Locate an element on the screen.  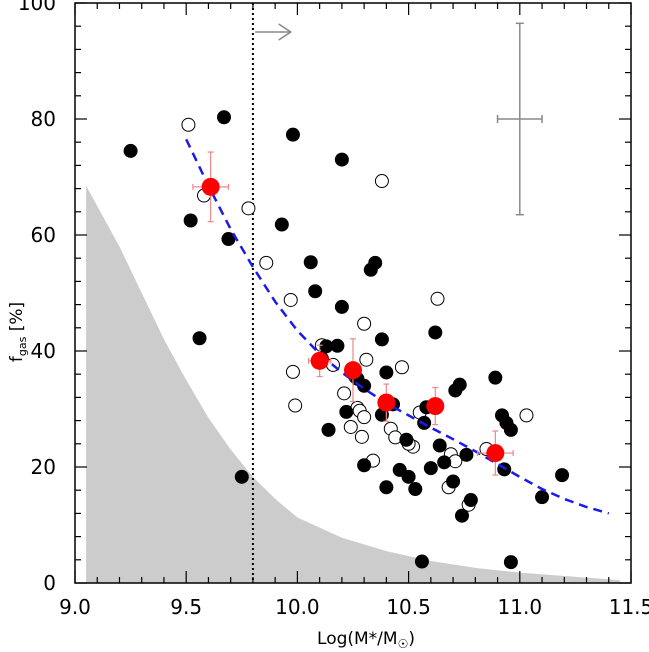
y-axis-title: fgas [%] is located at coordinates (18, 332).